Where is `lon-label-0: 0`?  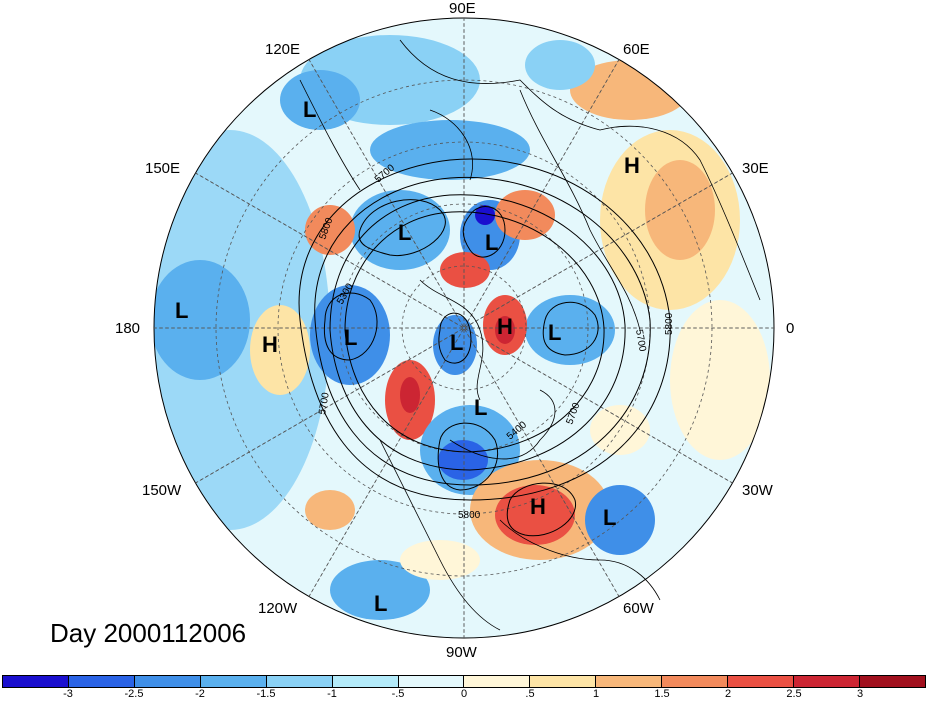 lon-label-0: 0 is located at coordinates (790, 328).